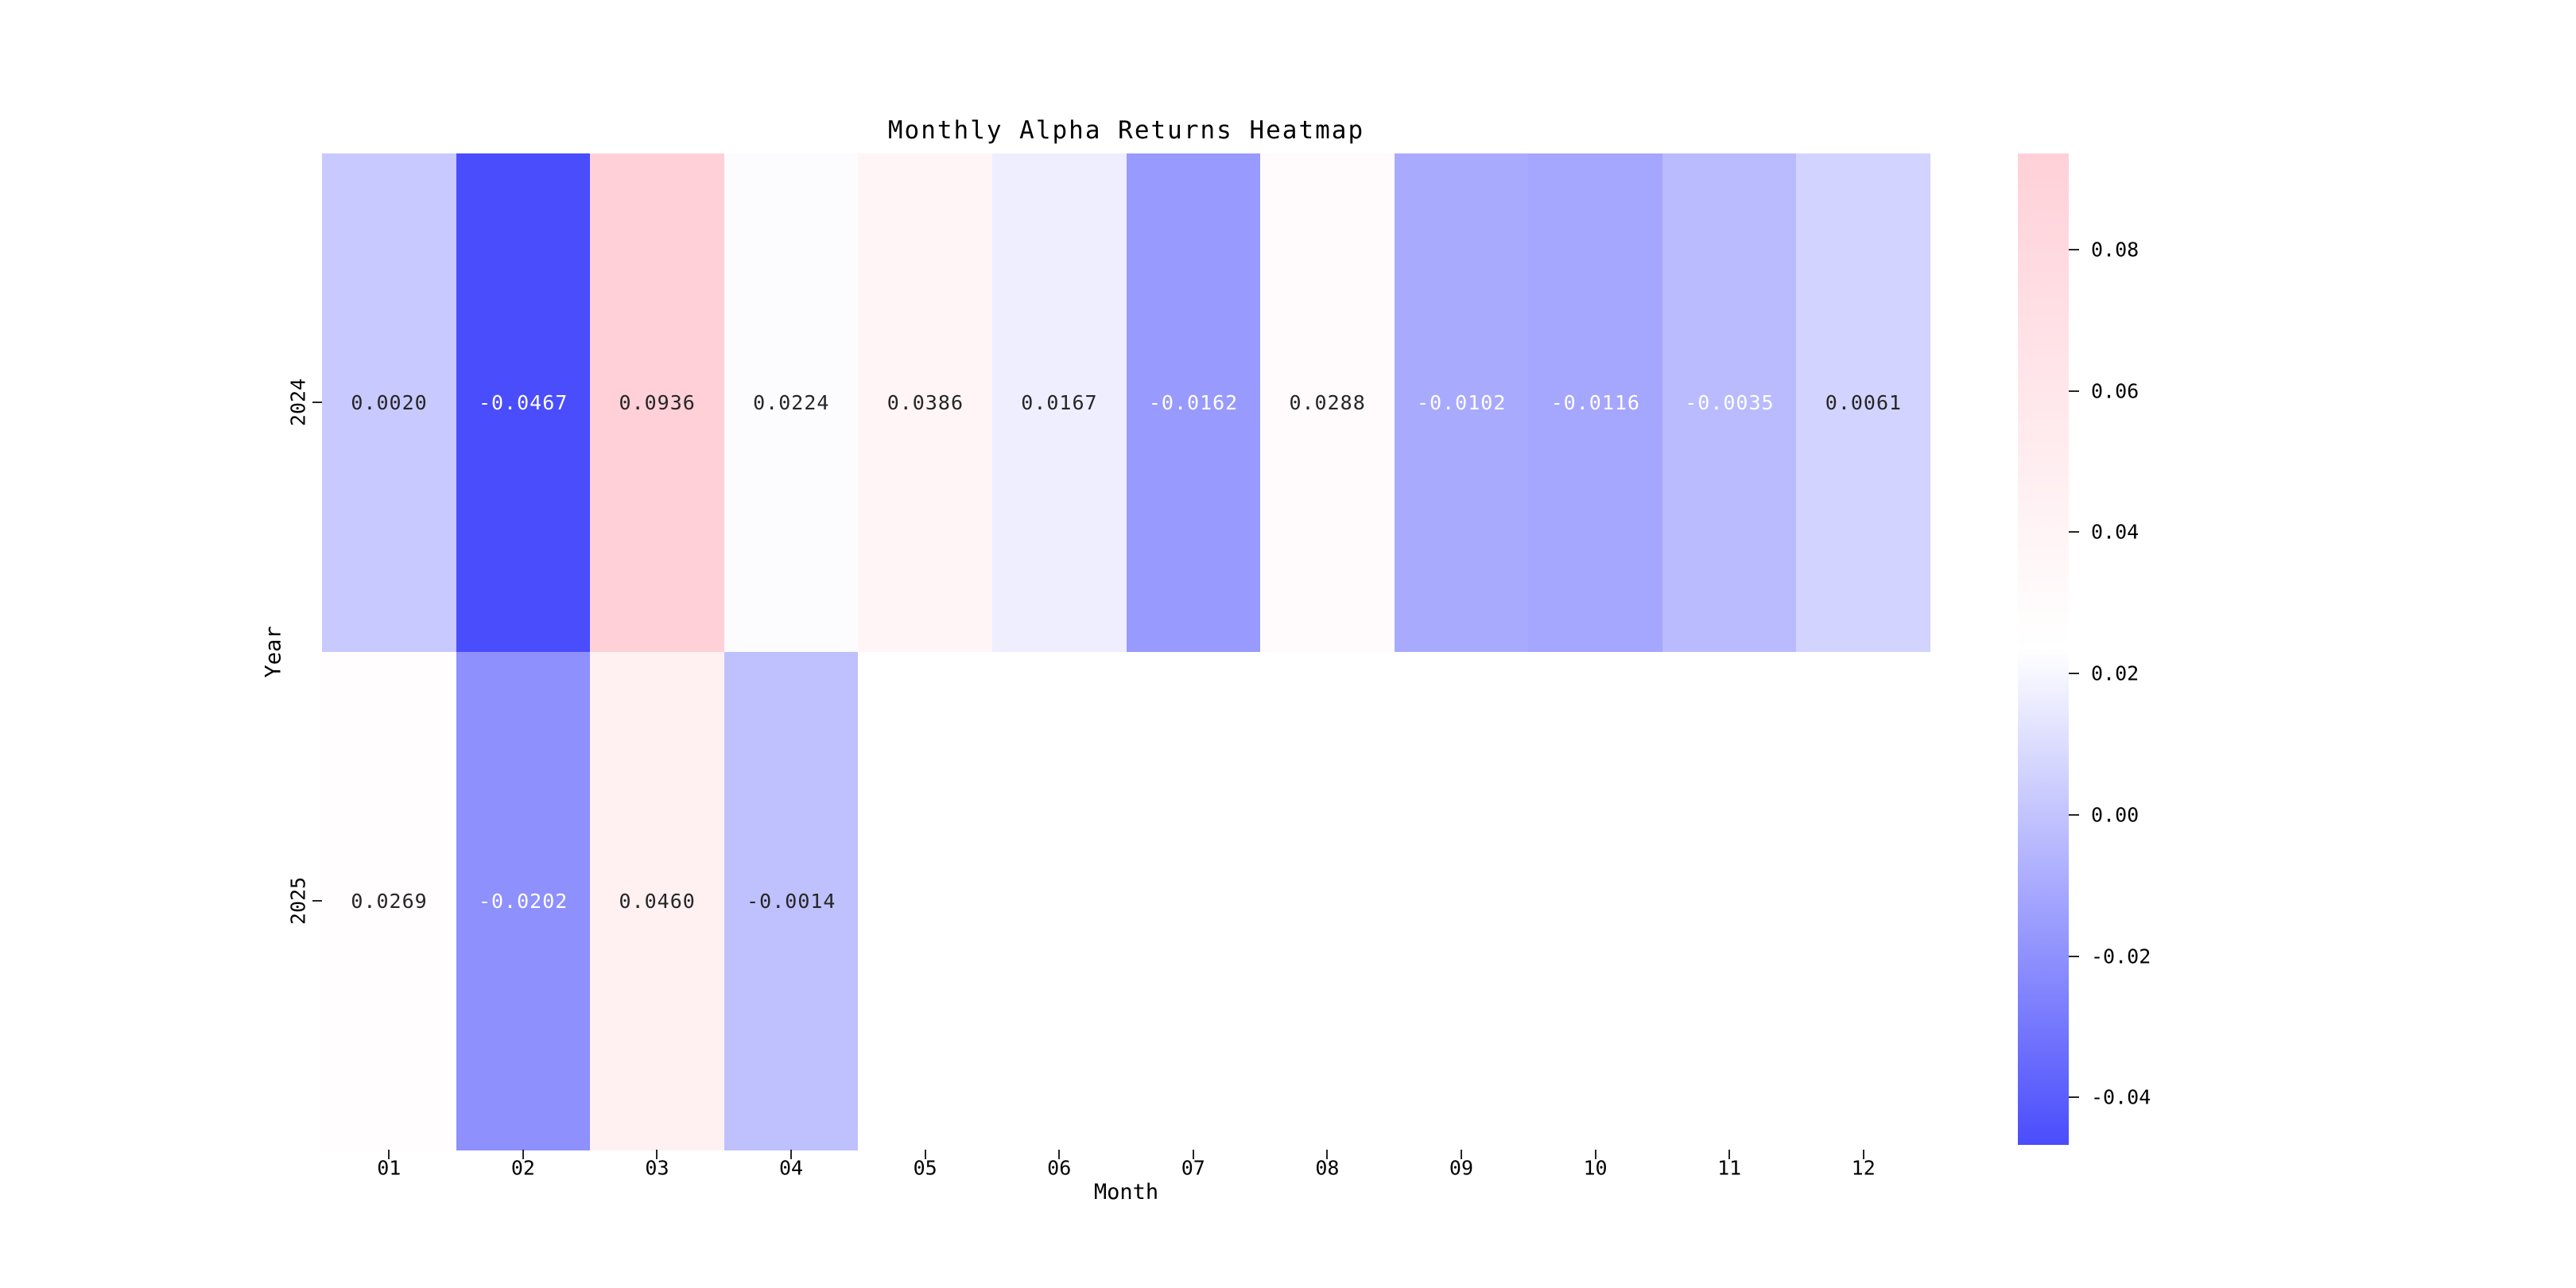 The height and width of the screenshot is (1288, 2576). I want to click on x-tick-label: 07, so click(1193, 1168).